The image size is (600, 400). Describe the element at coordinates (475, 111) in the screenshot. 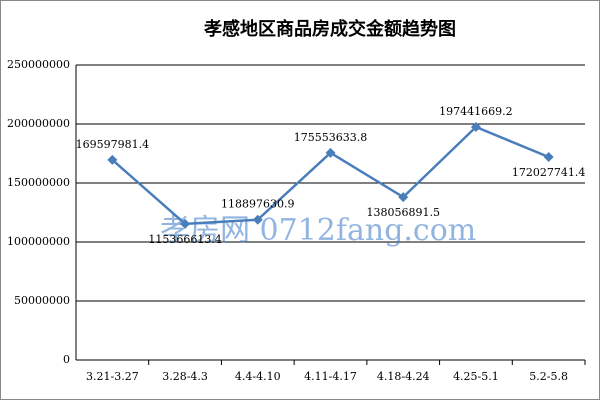

I see `data-label: 197441669.2` at that location.